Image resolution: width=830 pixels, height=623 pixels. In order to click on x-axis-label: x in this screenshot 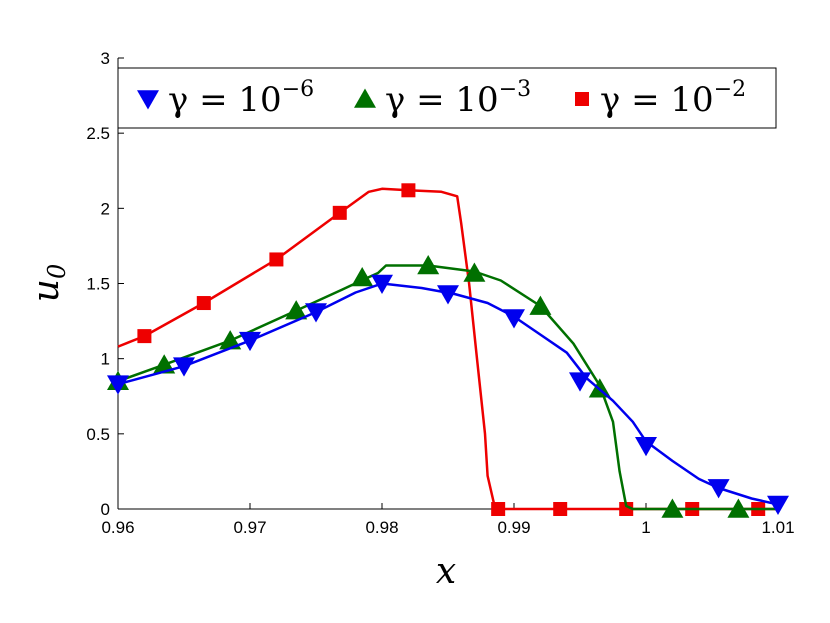, I will do `click(446, 571)`.